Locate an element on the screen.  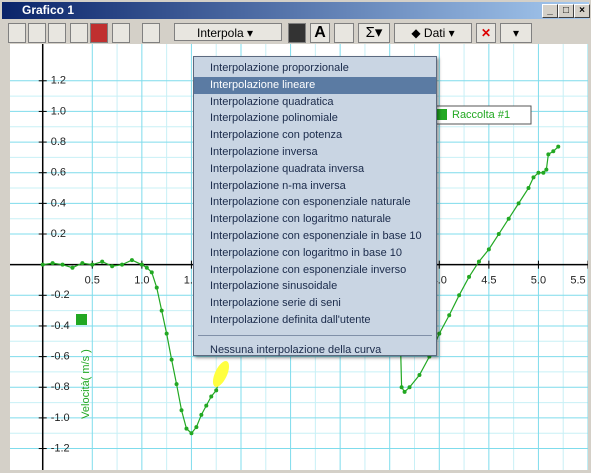
y-tick-label: -0.4 is located at coordinates (60, 326).